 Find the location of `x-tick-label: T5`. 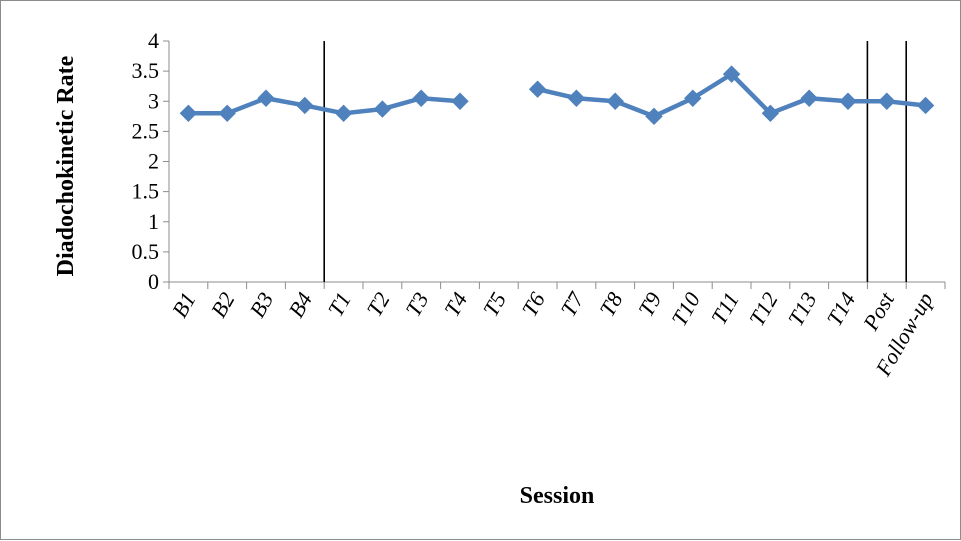

x-tick-label: T5 is located at coordinates (494, 304).